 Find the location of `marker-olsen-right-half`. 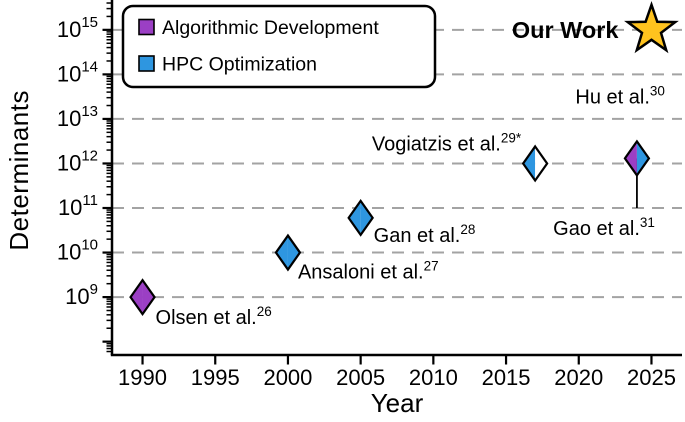

marker-olsen-right-half is located at coordinates (148, 297).